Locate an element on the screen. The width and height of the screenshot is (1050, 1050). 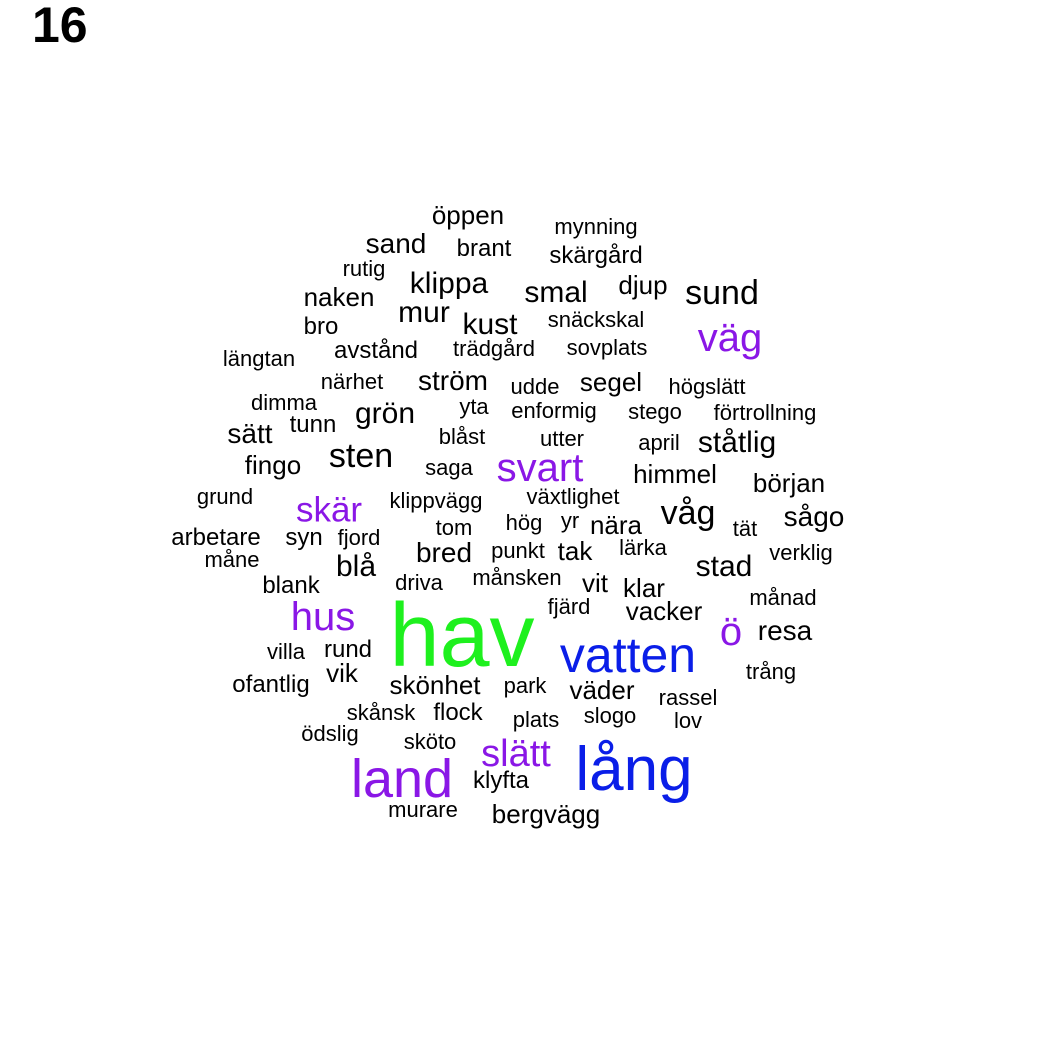
cloud-word: bred is located at coordinates (444, 552).